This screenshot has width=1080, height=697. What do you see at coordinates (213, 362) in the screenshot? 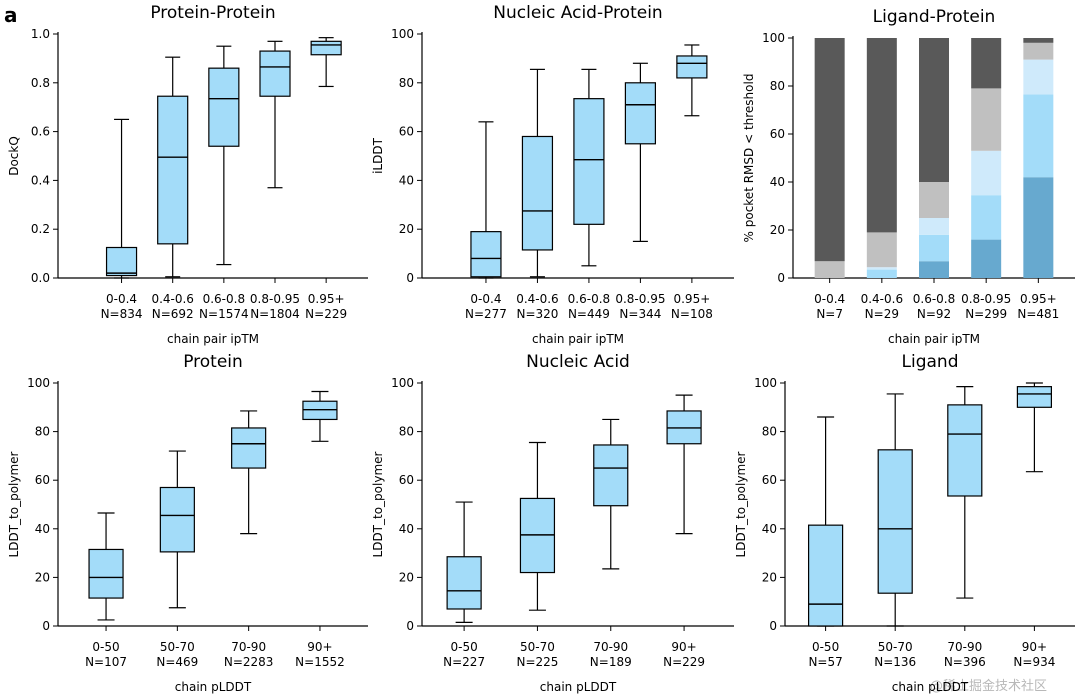
I see `chart-title: Protein` at bounding box center [213, 362].